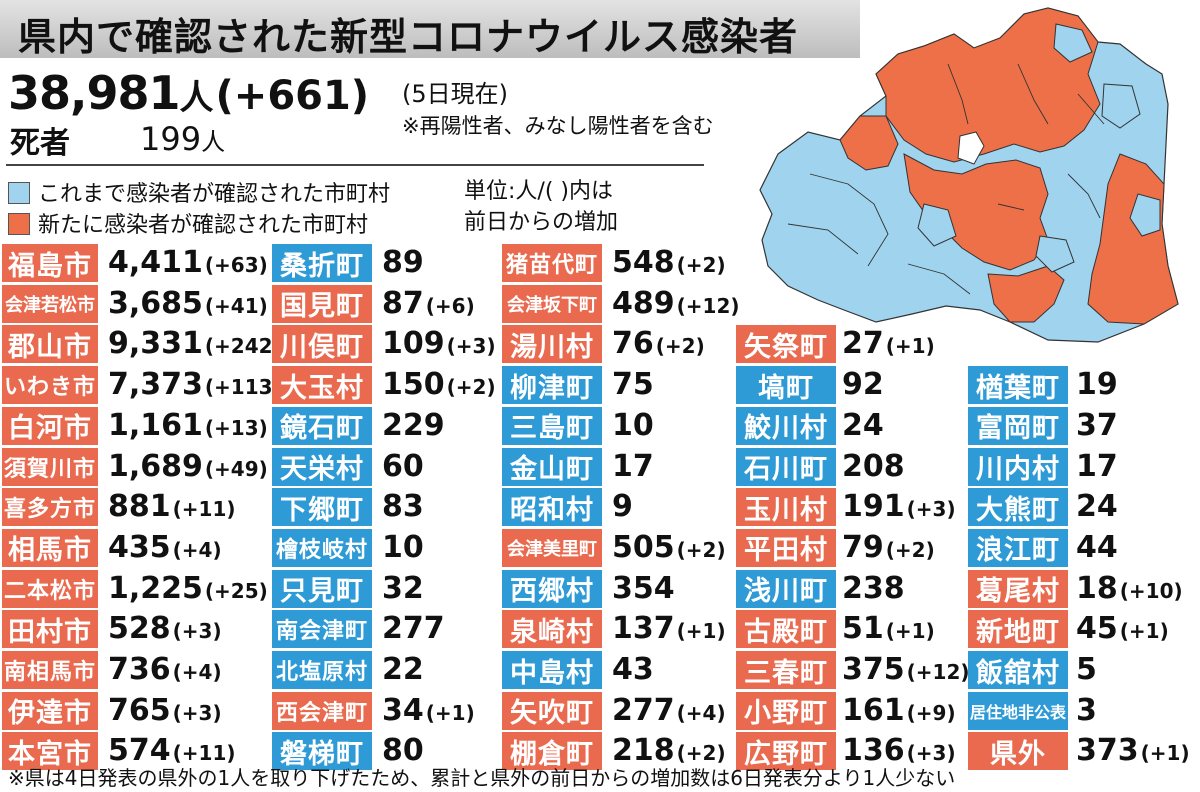 The width and height of the screenshot is (1200, 792). Describe the element at coordinates (652, 507) in the screenshot. I see `municipality-cell: 昭和村 9` at that location.